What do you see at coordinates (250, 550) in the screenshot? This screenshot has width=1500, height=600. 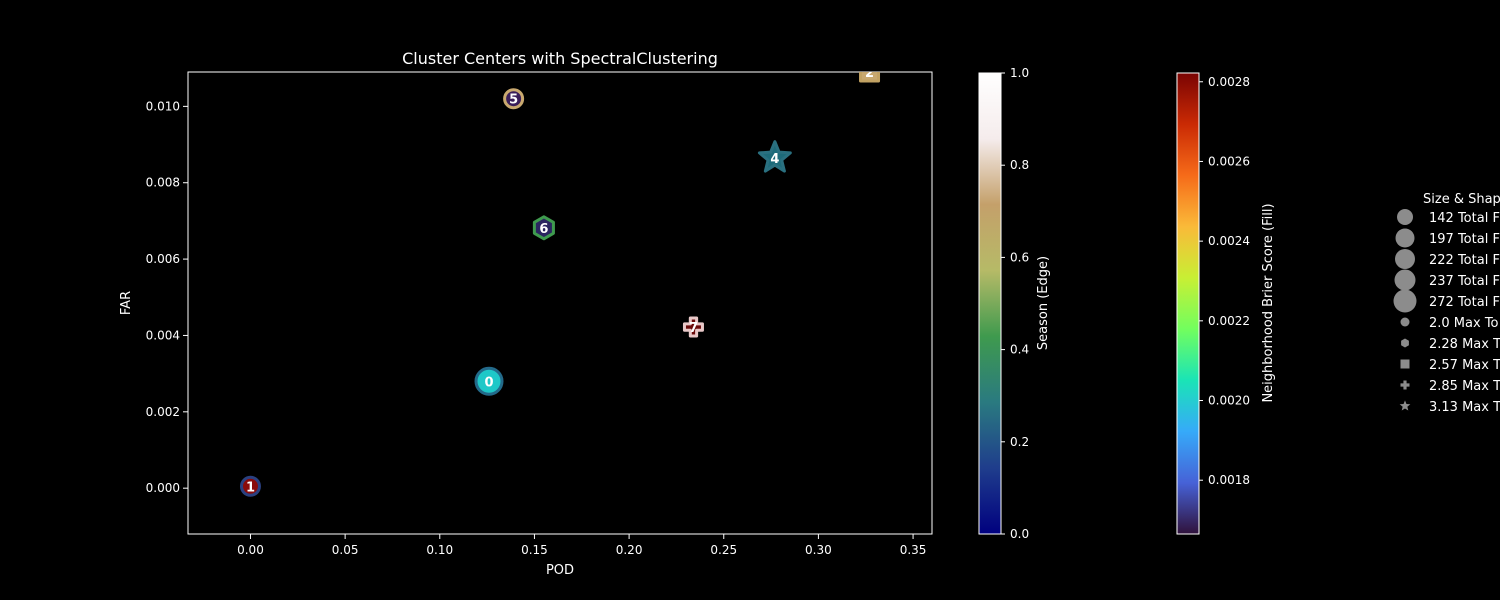 I see `x-tick-label: 0.00` at bounding box center [250, 550].